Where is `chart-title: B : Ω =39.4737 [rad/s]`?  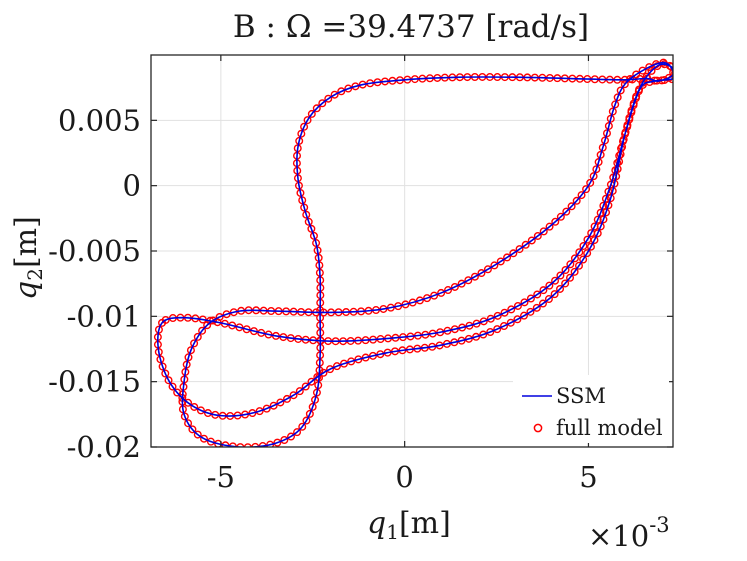
chart-title: B : Ω =39.4737 [rad/s] is located at coordinates (411, 27).